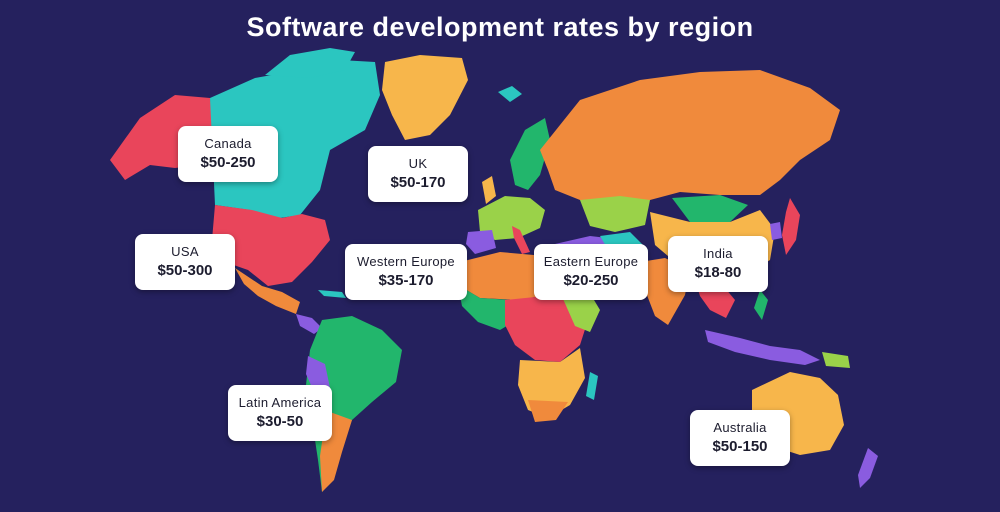 The height and width of the screenshot is (512, 1000). I want to click on land-kazakhstan, so click(615, 214).